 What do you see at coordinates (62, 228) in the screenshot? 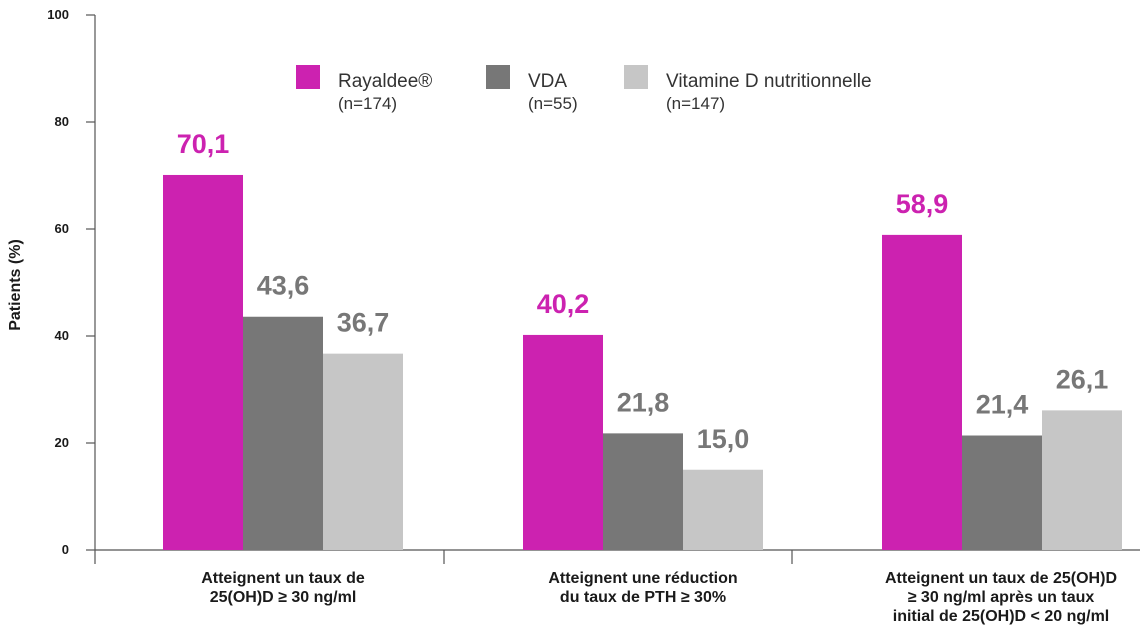
I see `y-tick-label: 60` at bounding box center [62, 228].